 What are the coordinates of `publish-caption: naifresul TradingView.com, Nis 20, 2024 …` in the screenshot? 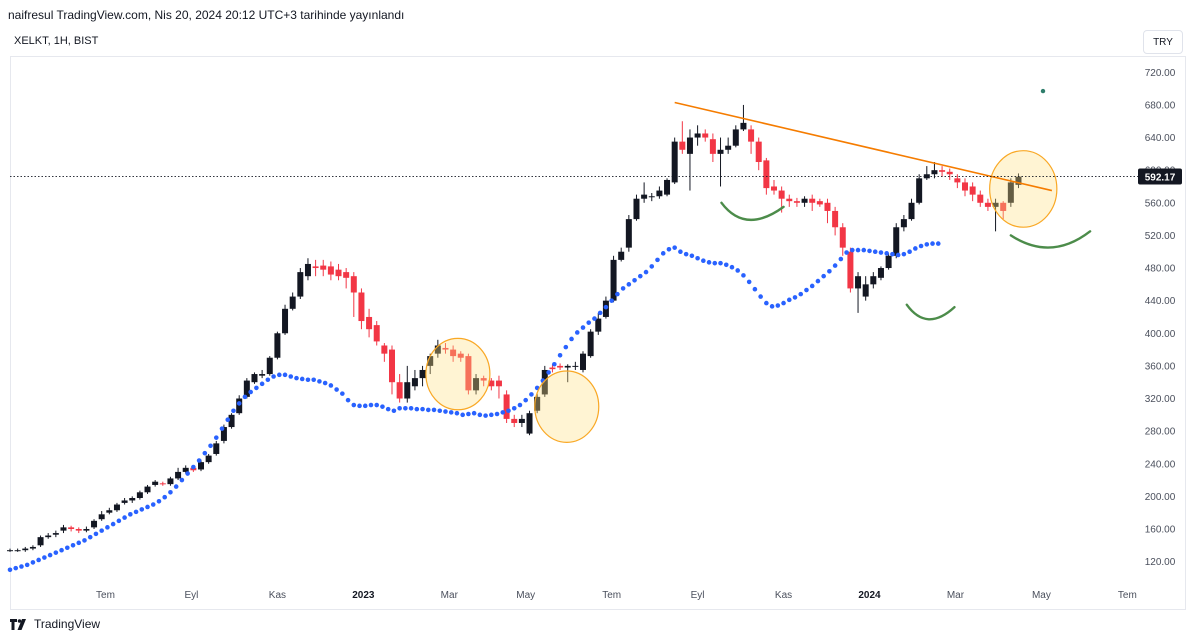 It's located at (206, 15).